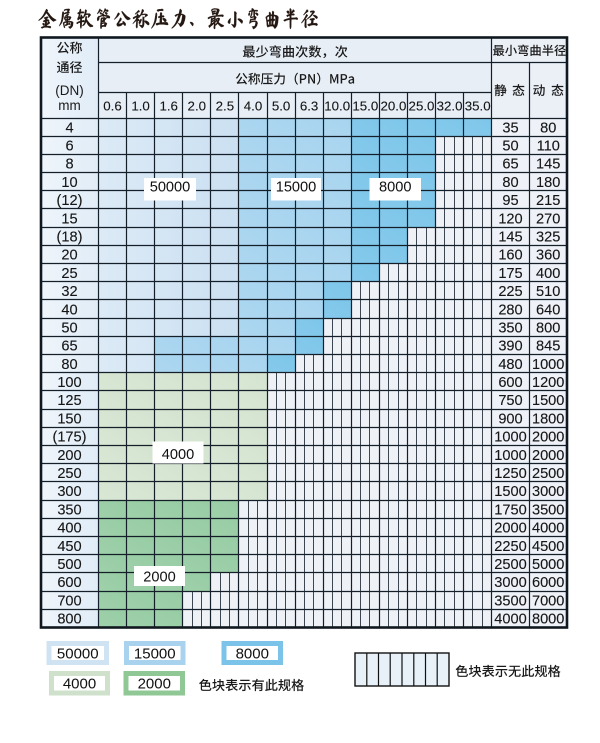 This screenshot has height=743, width=600. What do you see at coordinates (69, 329) in the screenshot?
I see `svg-text: 50` at bounding box center [69, 329].